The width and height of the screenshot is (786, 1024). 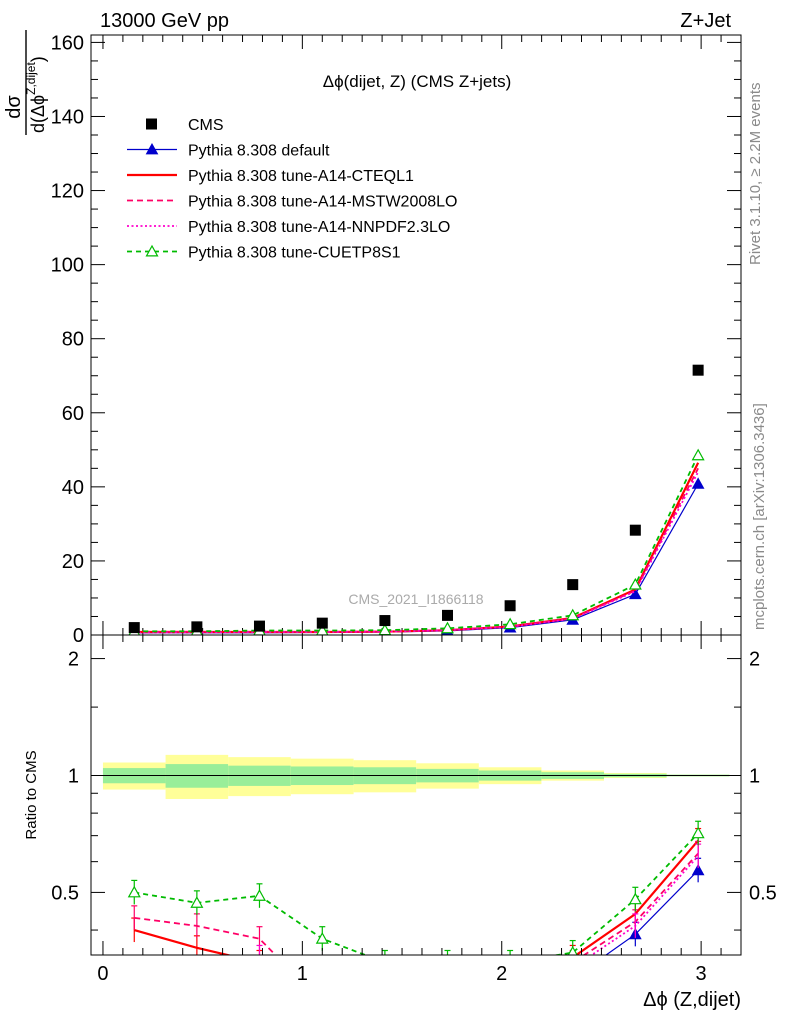 What do you see at coordinates (755, 174) in the screenshot?
I see `rivet-label: Rivet 3.1.10, ≥ 2.2M events` at bounding box center [755, 174].